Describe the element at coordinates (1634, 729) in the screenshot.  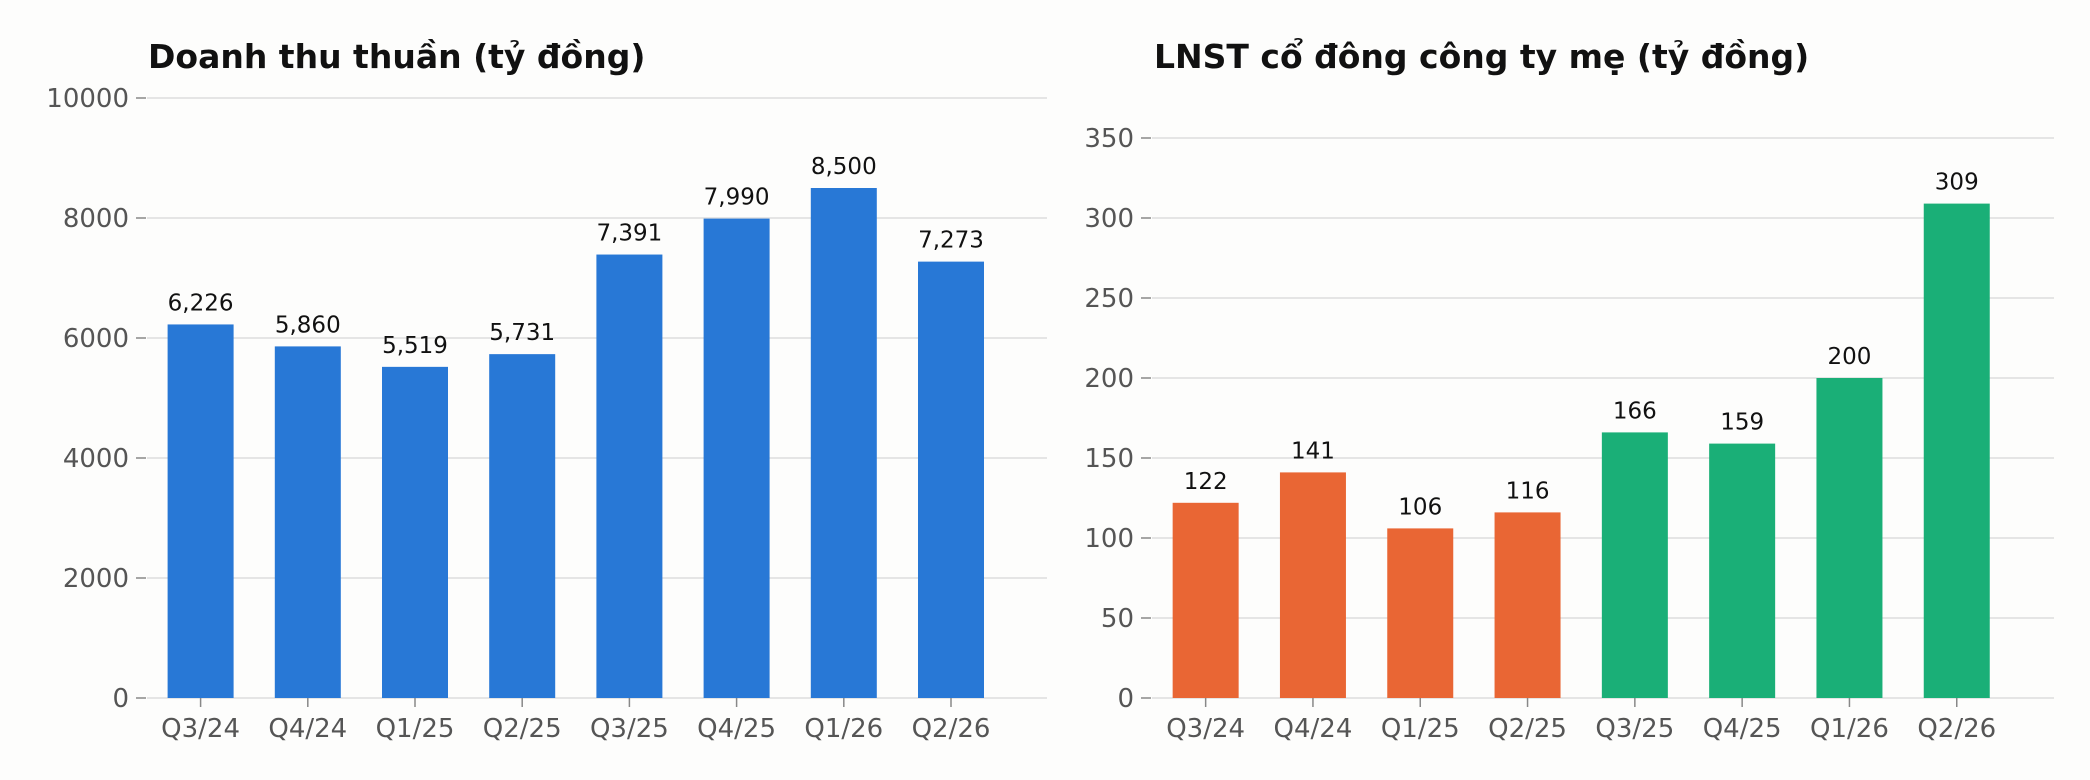
I see `profit-x-tick-label: Q3/25` at that location.